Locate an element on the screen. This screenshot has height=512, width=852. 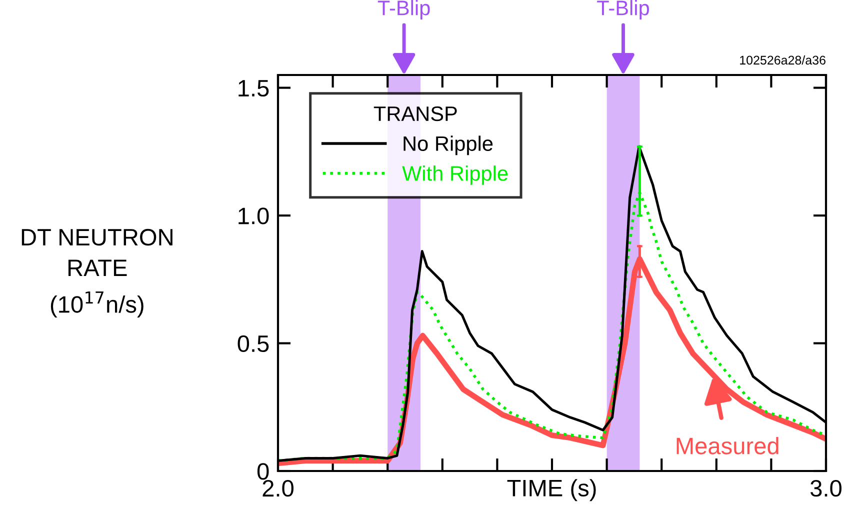
legend-title: TRANSP is located at coordinates (415, 114).